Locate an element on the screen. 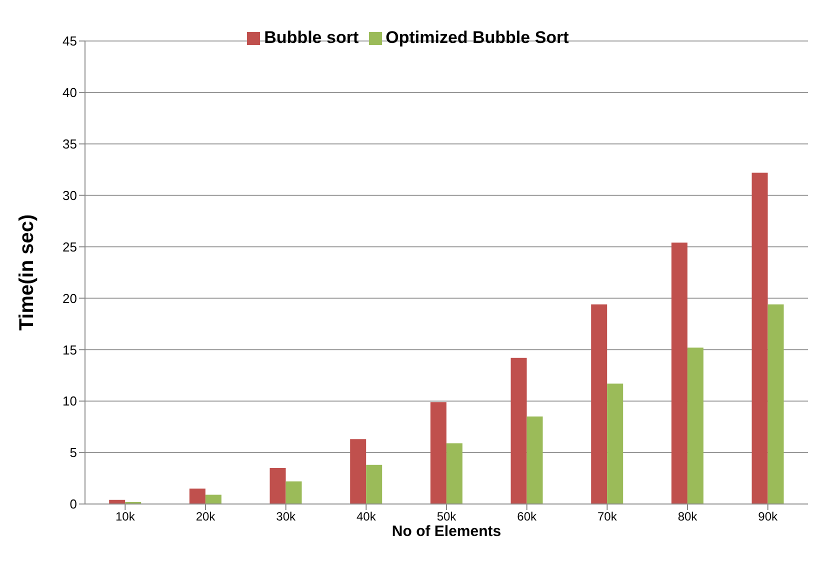 Image resolution: width=816 pixels, height=562 pixels. legend-label: Bubble sort is located at coordinates (311, 37).